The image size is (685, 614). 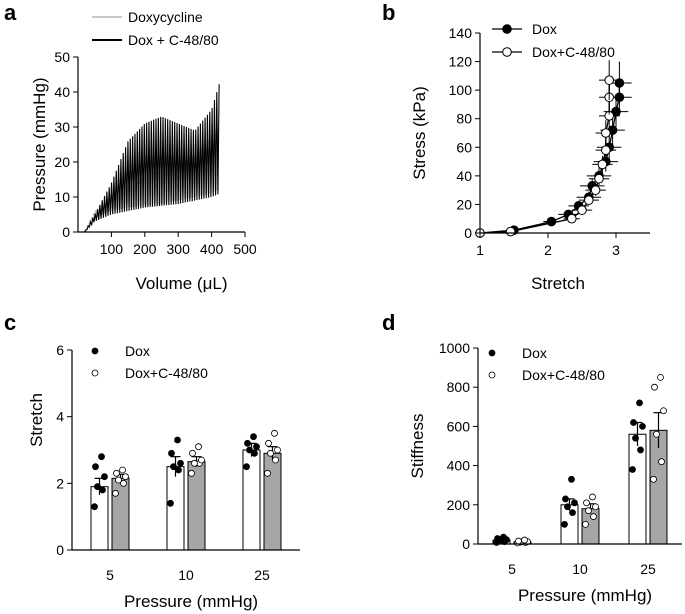 I want to click on y-tick-label: 80, so click(x=464, y=119).